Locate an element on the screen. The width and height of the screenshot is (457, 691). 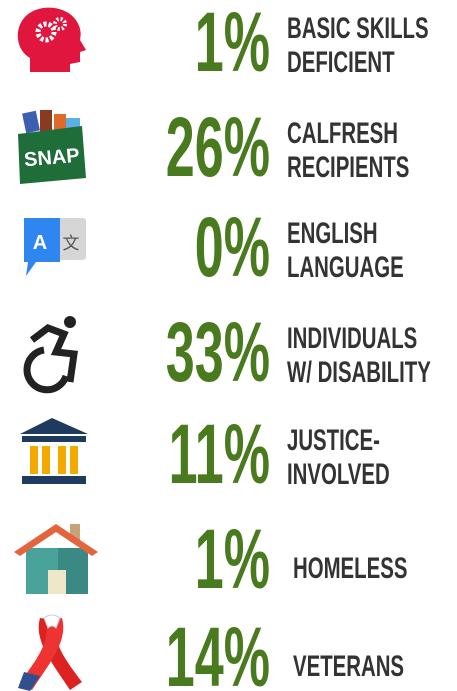
icon-house is located at coordinates (56, 559).